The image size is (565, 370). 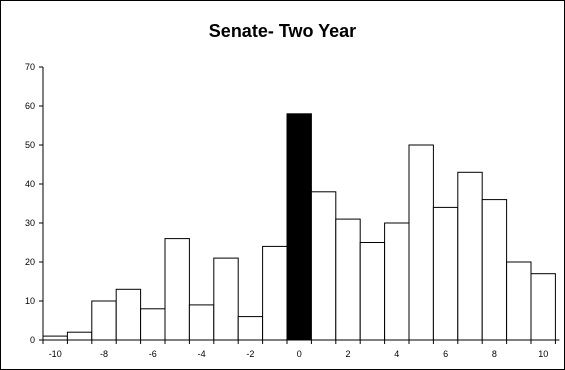 What do you see at coordinates (104, 320) in the screenshot?
I see `bar-x--8` at bounding box center [104, 320].